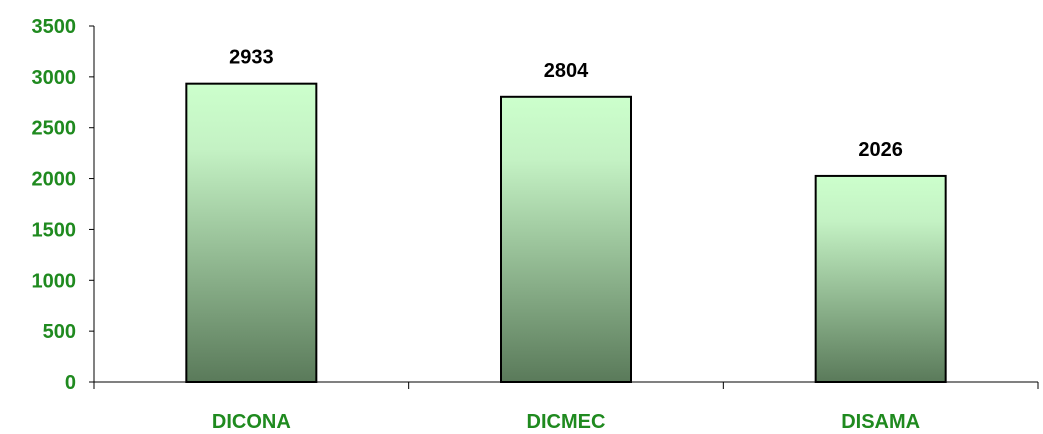 The height and width of the screenshot is (434, 1043). What do you see at coordinates (54, 78) in the screenshot?
I see `y-tick-label: 3000` at bounding box center [54, 78].